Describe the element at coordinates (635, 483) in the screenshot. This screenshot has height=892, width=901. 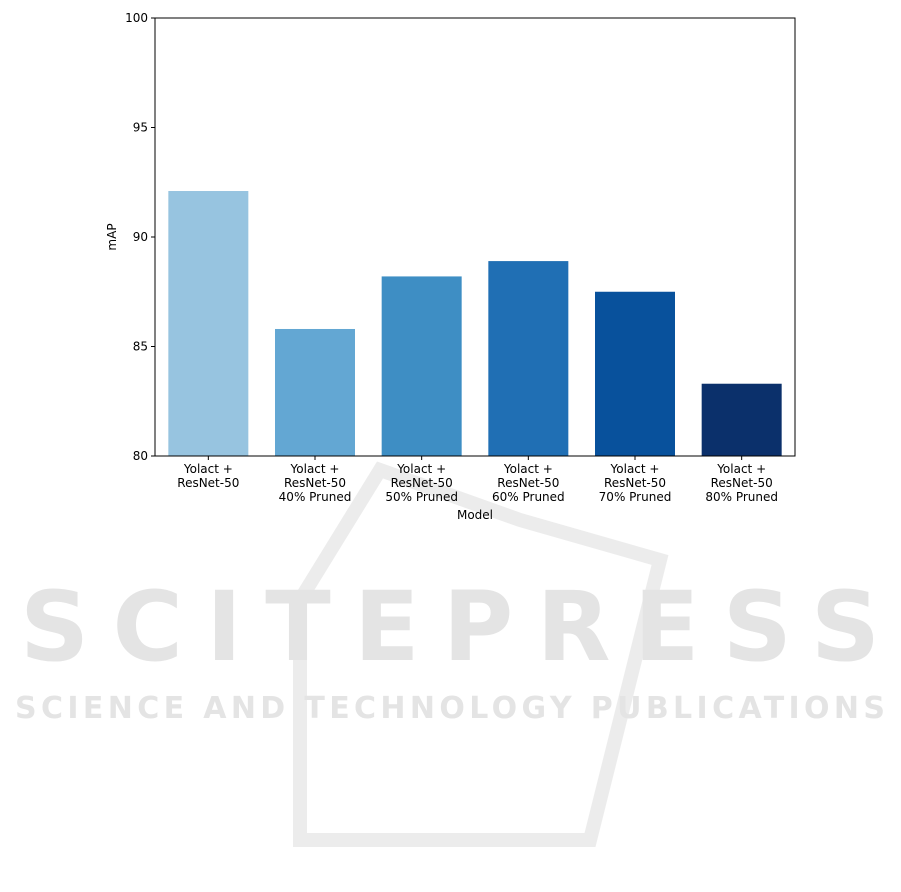
I see `x-tick-label: Yolact + ResNet-50 70% Pruned` at that location.